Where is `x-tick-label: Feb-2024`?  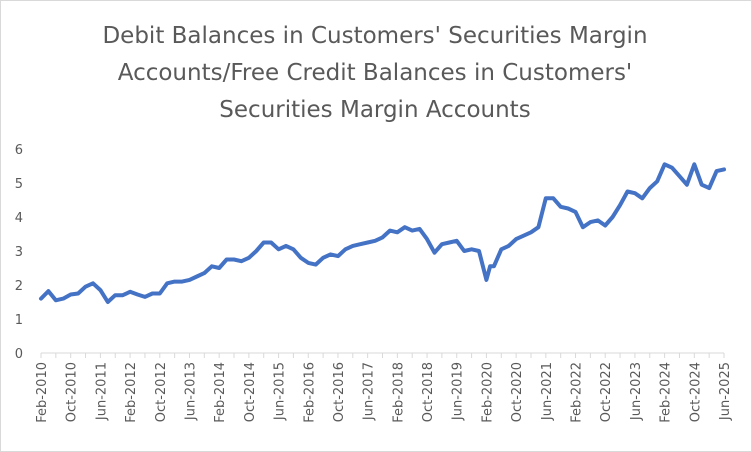 x-tick-label: Feb-2024 is located at coordinates (666, 392).